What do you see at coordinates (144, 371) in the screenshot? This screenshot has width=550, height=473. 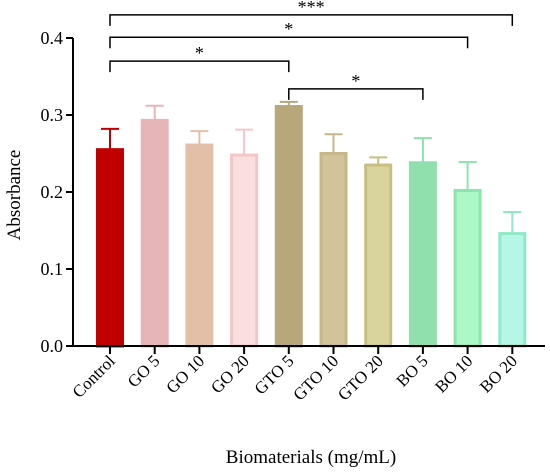 I see `x-tick-label: GO 5` at bounding box center [144, 371].